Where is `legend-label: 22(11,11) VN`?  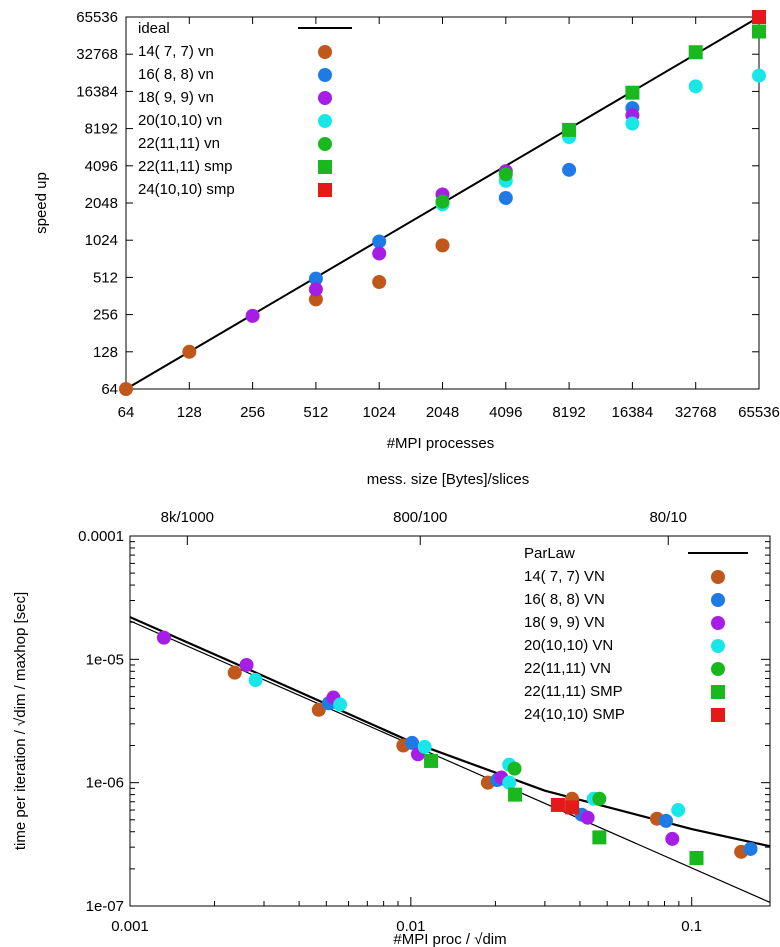
legend-label: 22(11,11) VN is located at coordinates (567, 668).